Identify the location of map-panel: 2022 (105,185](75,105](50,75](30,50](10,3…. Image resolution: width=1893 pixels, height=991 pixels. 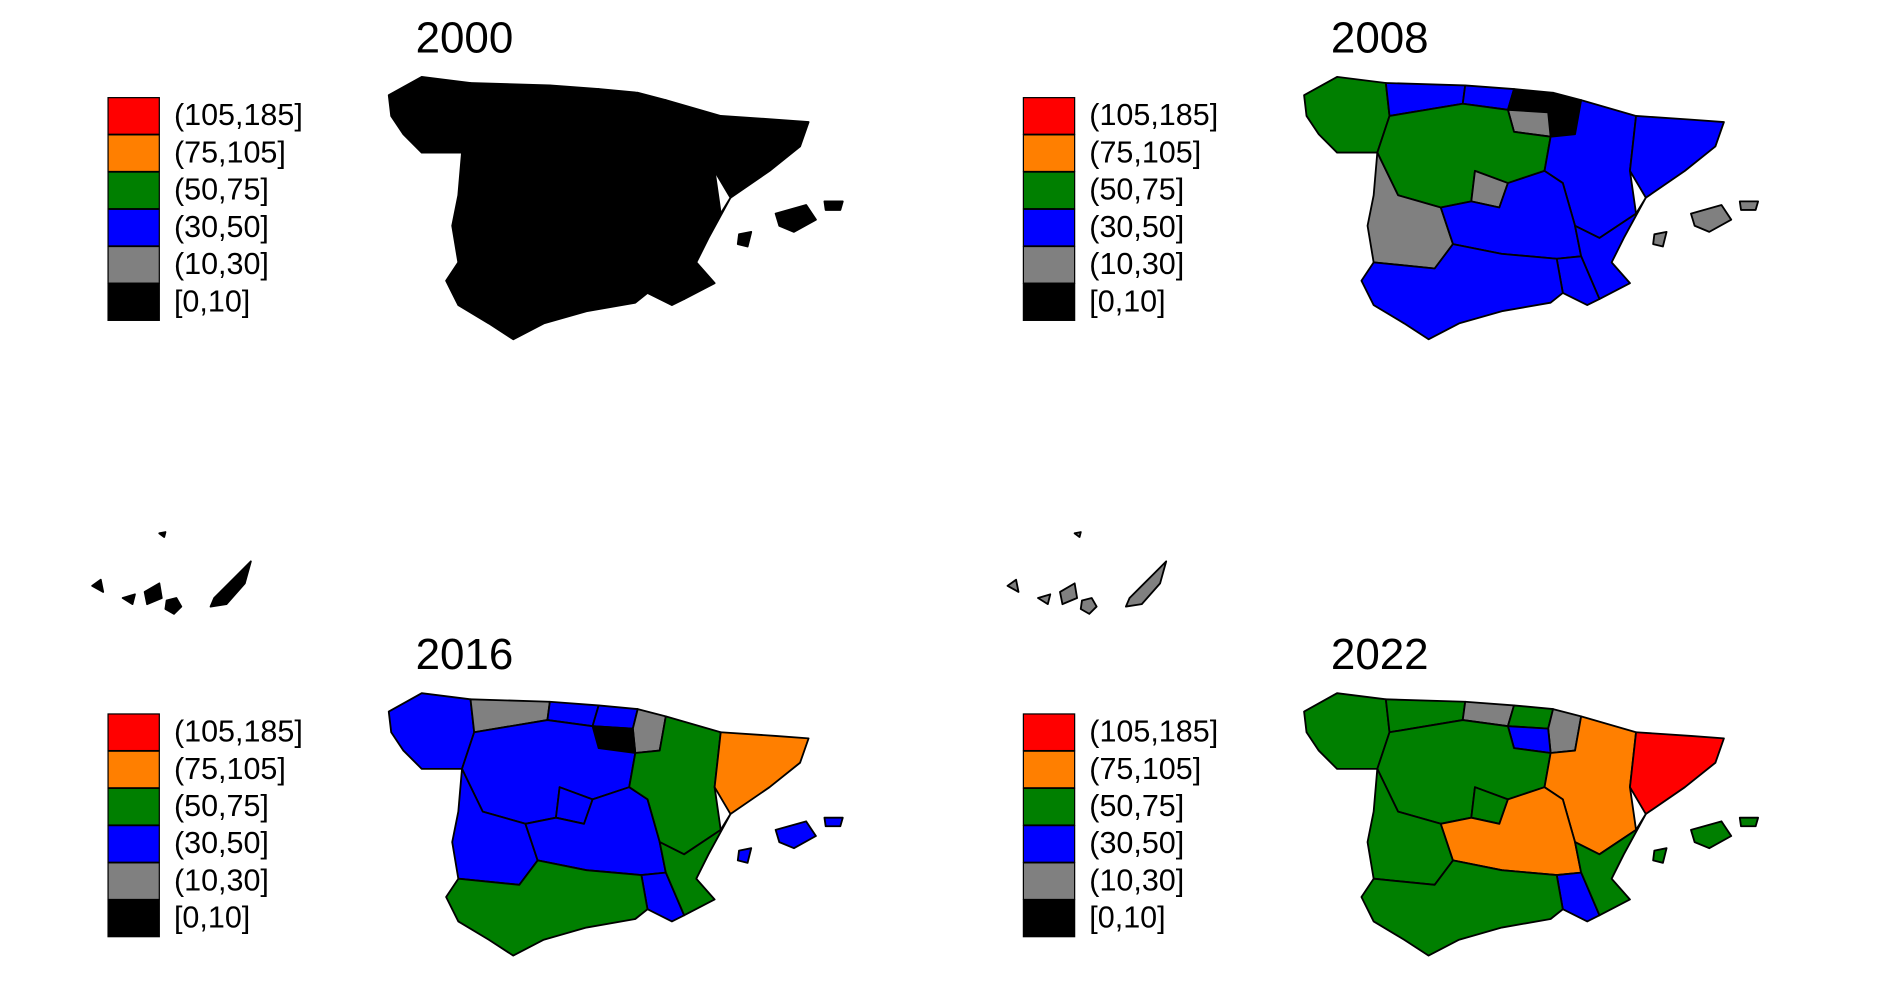
(1391, 793).